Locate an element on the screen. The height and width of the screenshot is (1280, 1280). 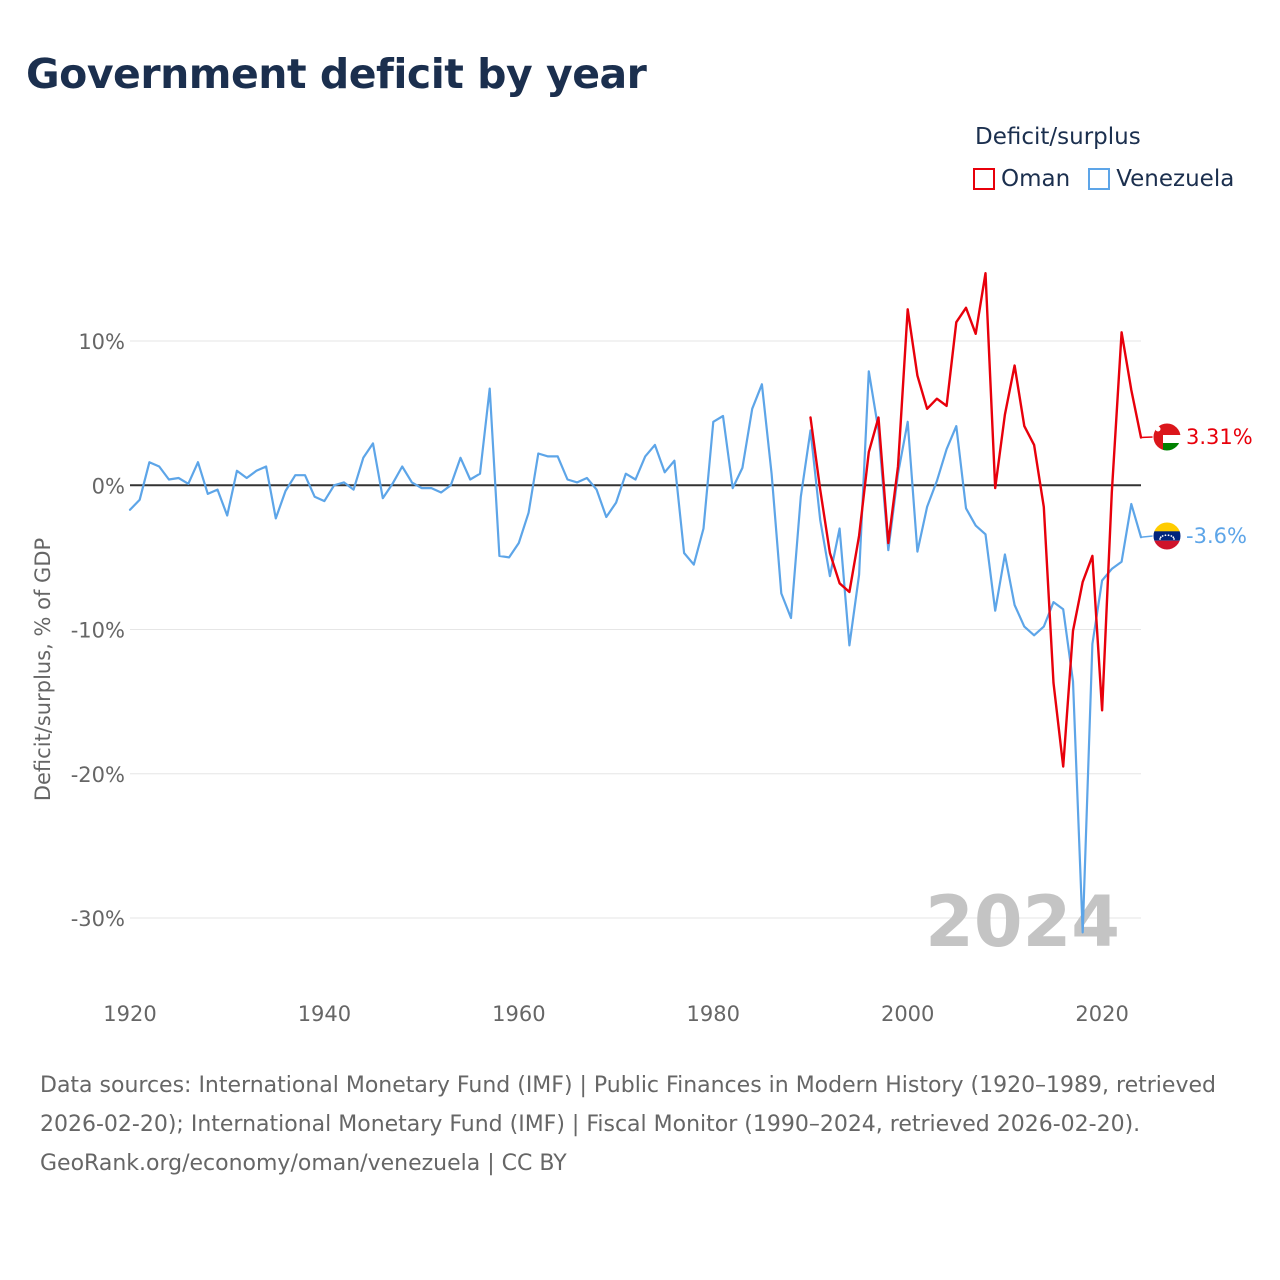
y-tick-label: 10% is located at coordinates (101, 342).